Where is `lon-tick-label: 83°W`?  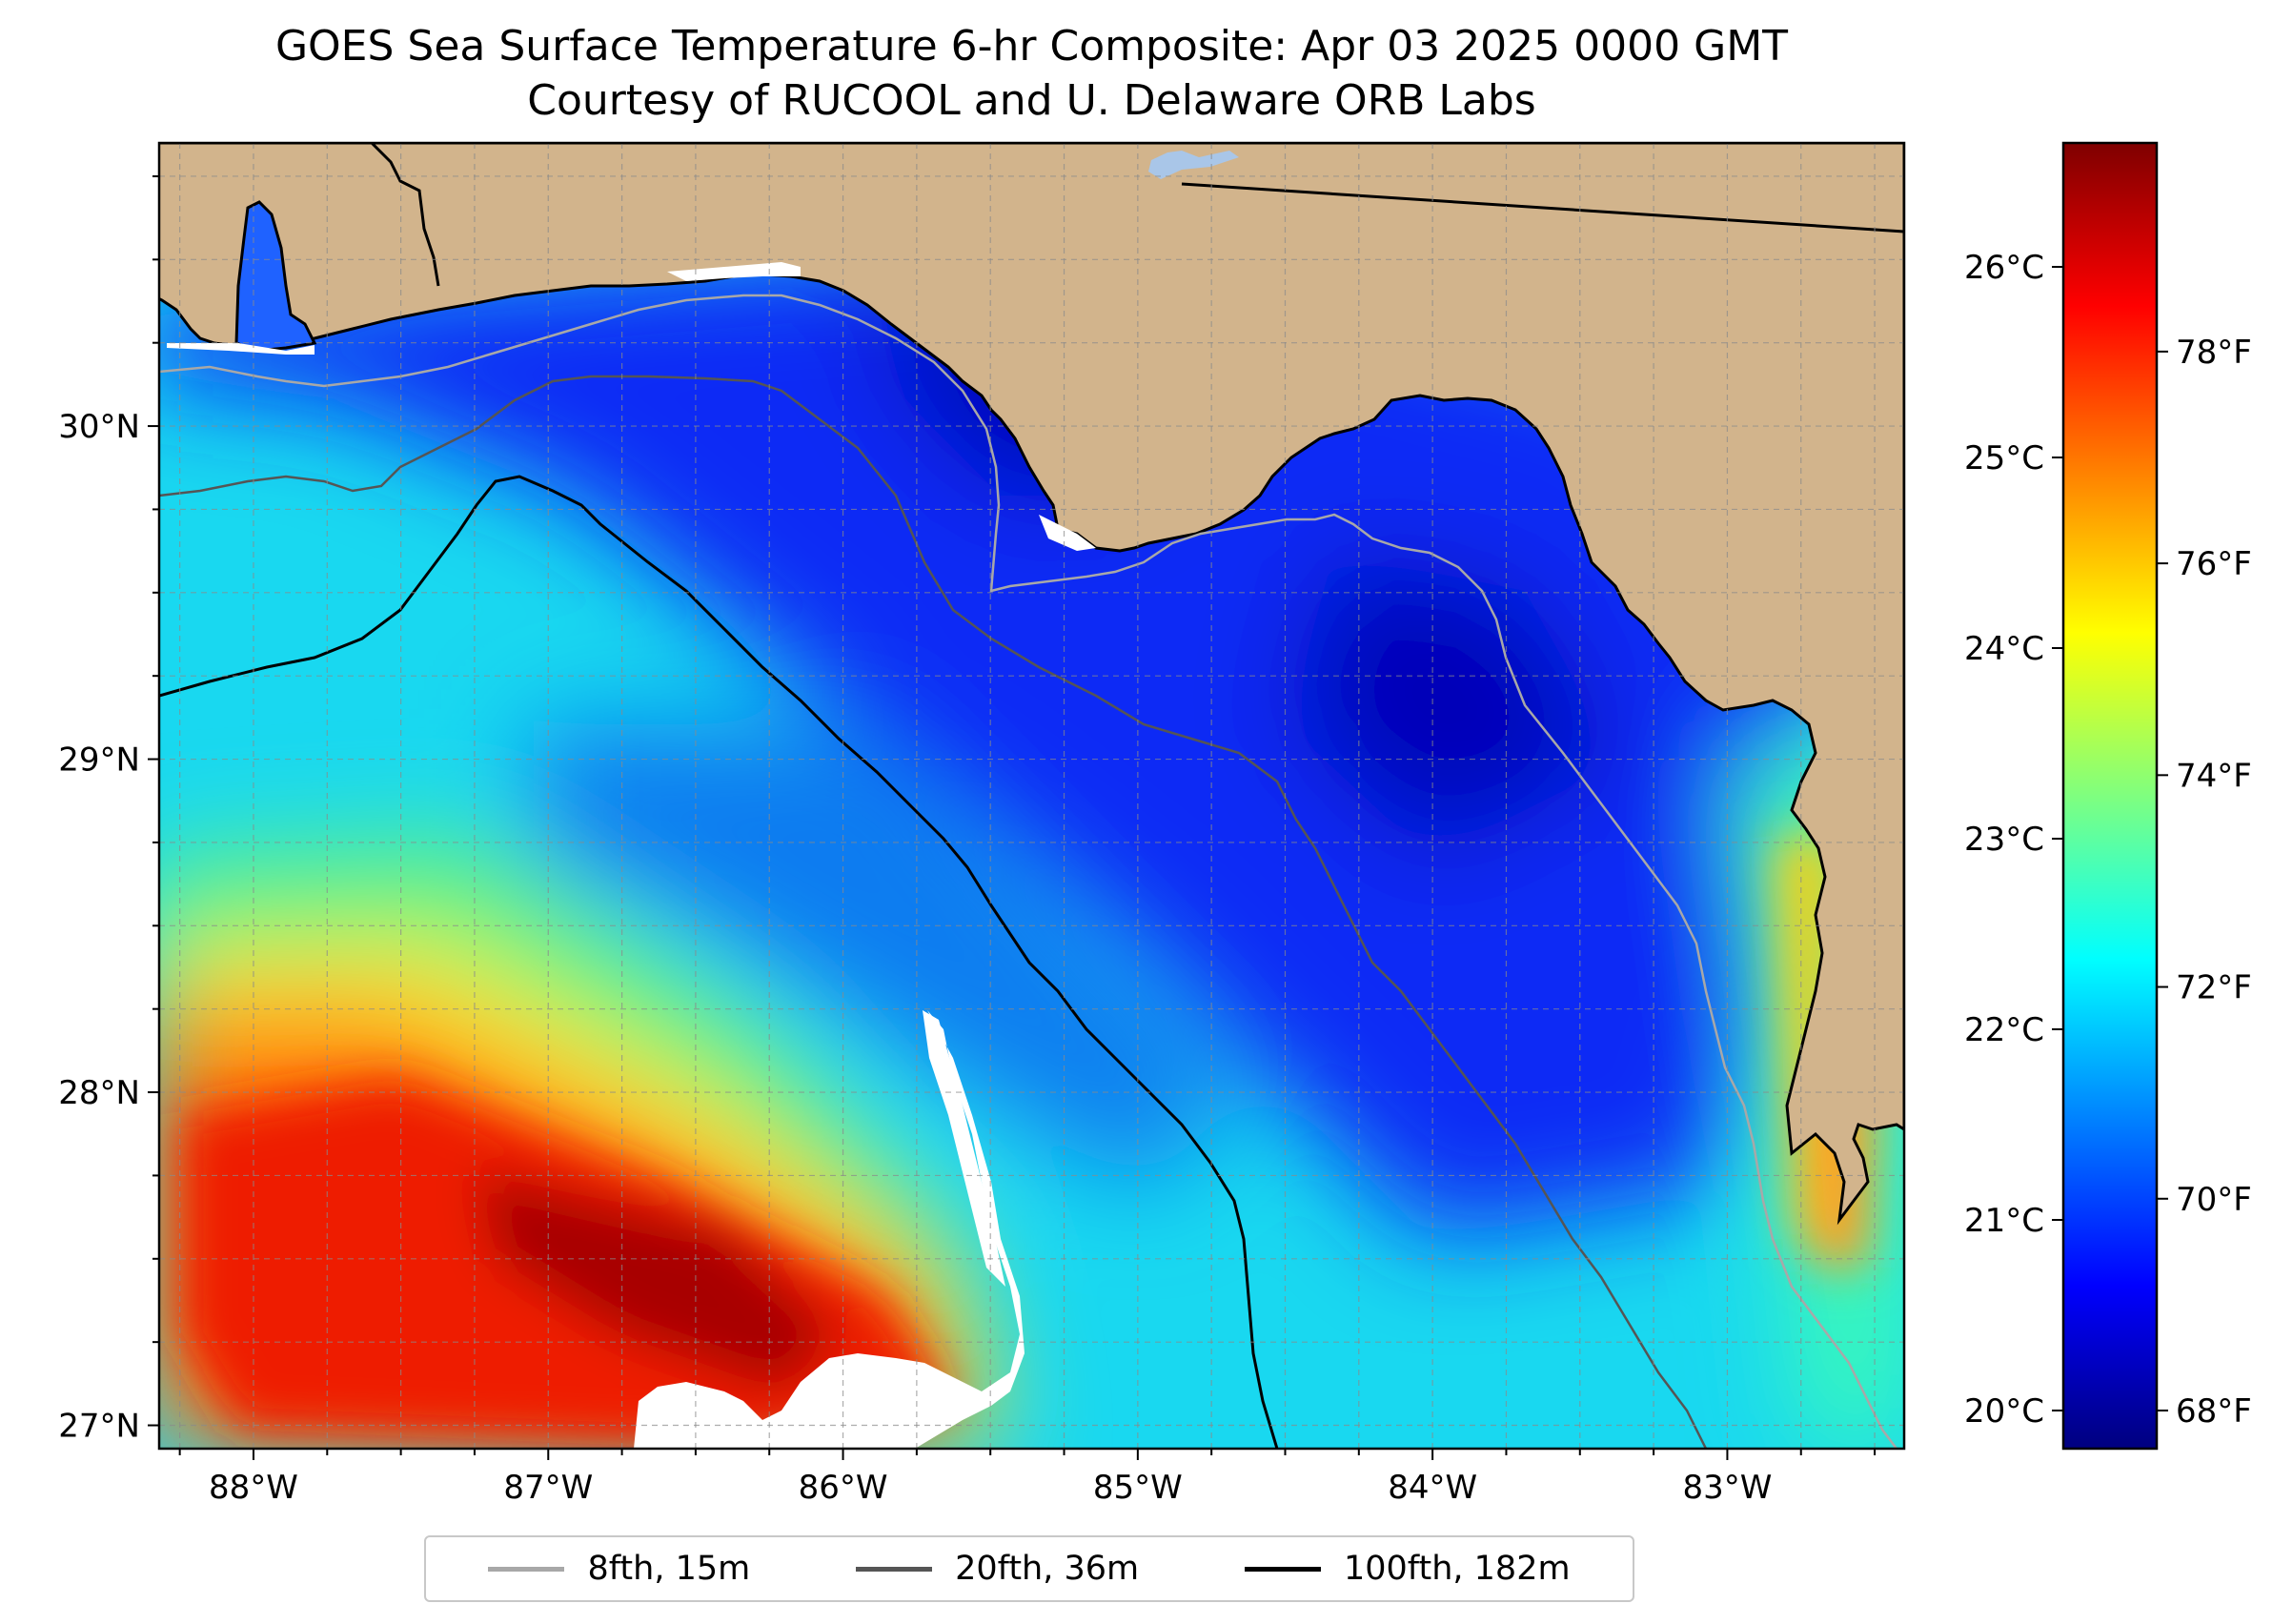 lon-tick-label: 83°W is located at coordinates (1727, 1488).